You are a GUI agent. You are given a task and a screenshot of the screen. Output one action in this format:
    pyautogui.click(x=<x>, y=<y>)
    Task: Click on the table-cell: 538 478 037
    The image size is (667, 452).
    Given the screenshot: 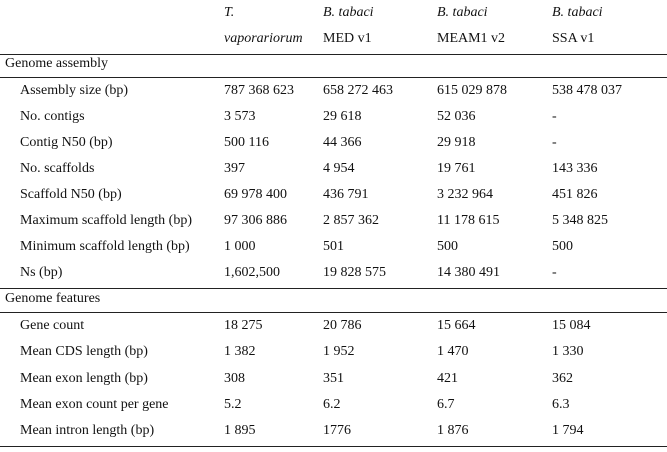 What is the action you would take?
    pyautogui.click(x=587, y=90)
    